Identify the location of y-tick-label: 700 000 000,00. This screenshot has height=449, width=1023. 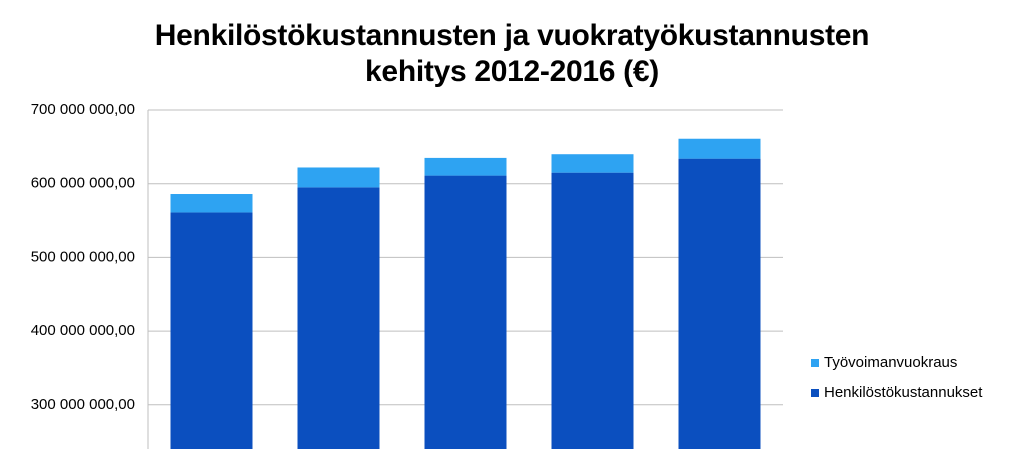
(83, 109).